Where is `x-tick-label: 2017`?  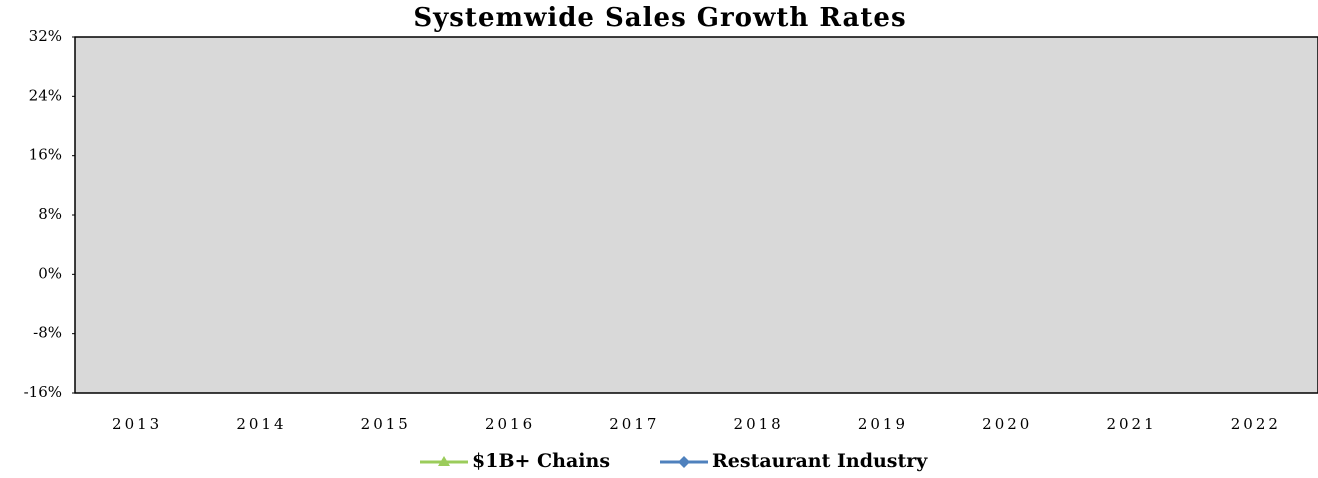
x-tick-label: 2017 is located at coordinates (634, 424).